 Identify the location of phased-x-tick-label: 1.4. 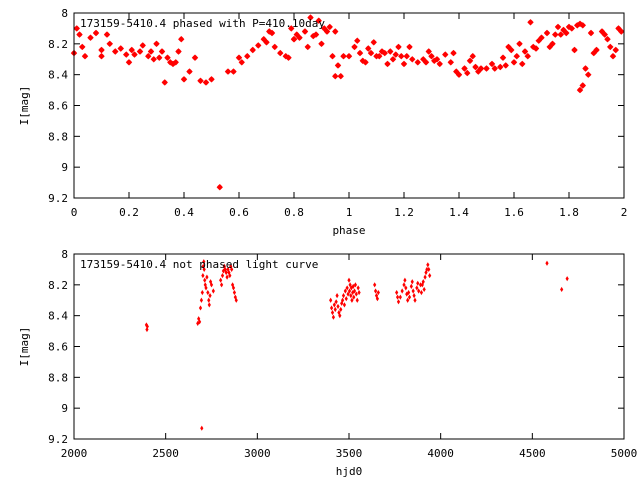
(459, 212).